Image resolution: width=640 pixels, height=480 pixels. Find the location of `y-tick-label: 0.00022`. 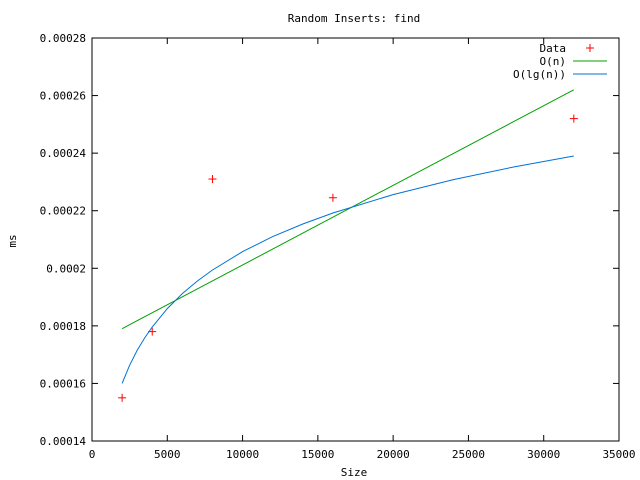

y-tick-label: 0.00022 is located at coordinates (63, 211).